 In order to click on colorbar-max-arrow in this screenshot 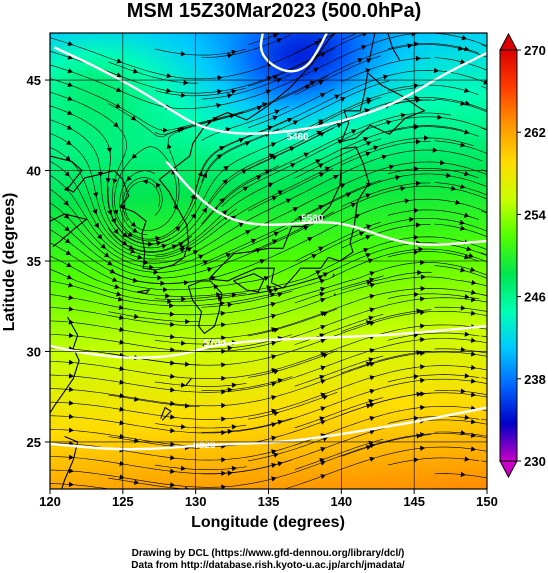, I will do `click(508, 41)`.